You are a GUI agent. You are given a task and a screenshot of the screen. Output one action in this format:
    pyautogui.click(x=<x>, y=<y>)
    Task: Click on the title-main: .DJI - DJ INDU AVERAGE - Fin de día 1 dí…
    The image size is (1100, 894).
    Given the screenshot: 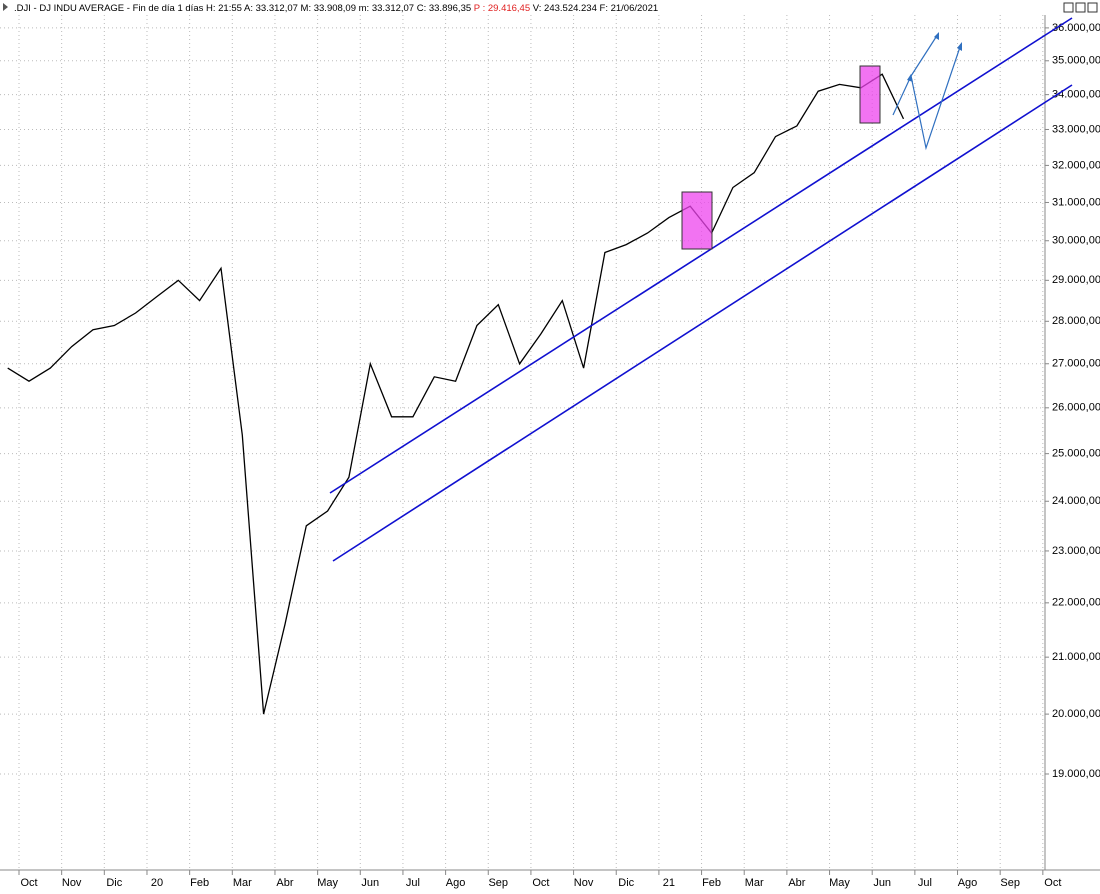 What is the action you would take?
    pyautogui.click(x=242, y=8)
    